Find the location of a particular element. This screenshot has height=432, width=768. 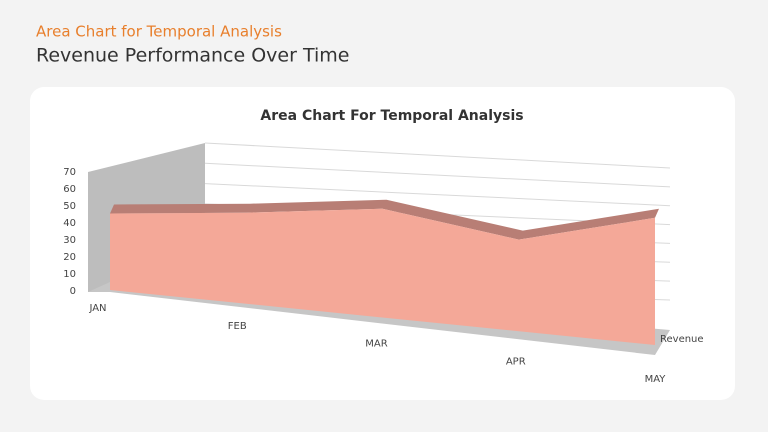

slide-kicker: Area Chart for Temporal Analysis is located at coordinates (159, 32).